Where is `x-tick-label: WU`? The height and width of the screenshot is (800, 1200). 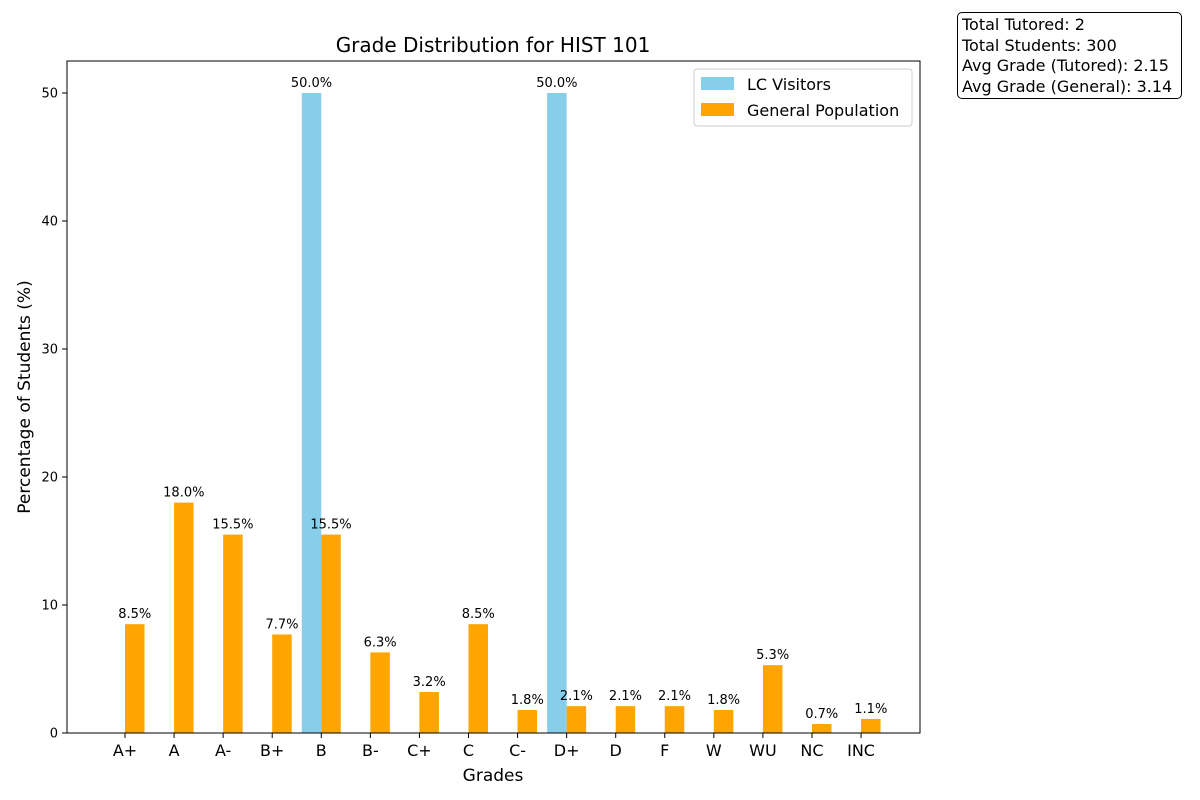 x-tick-label: WU is located at coordinates (763, 750).